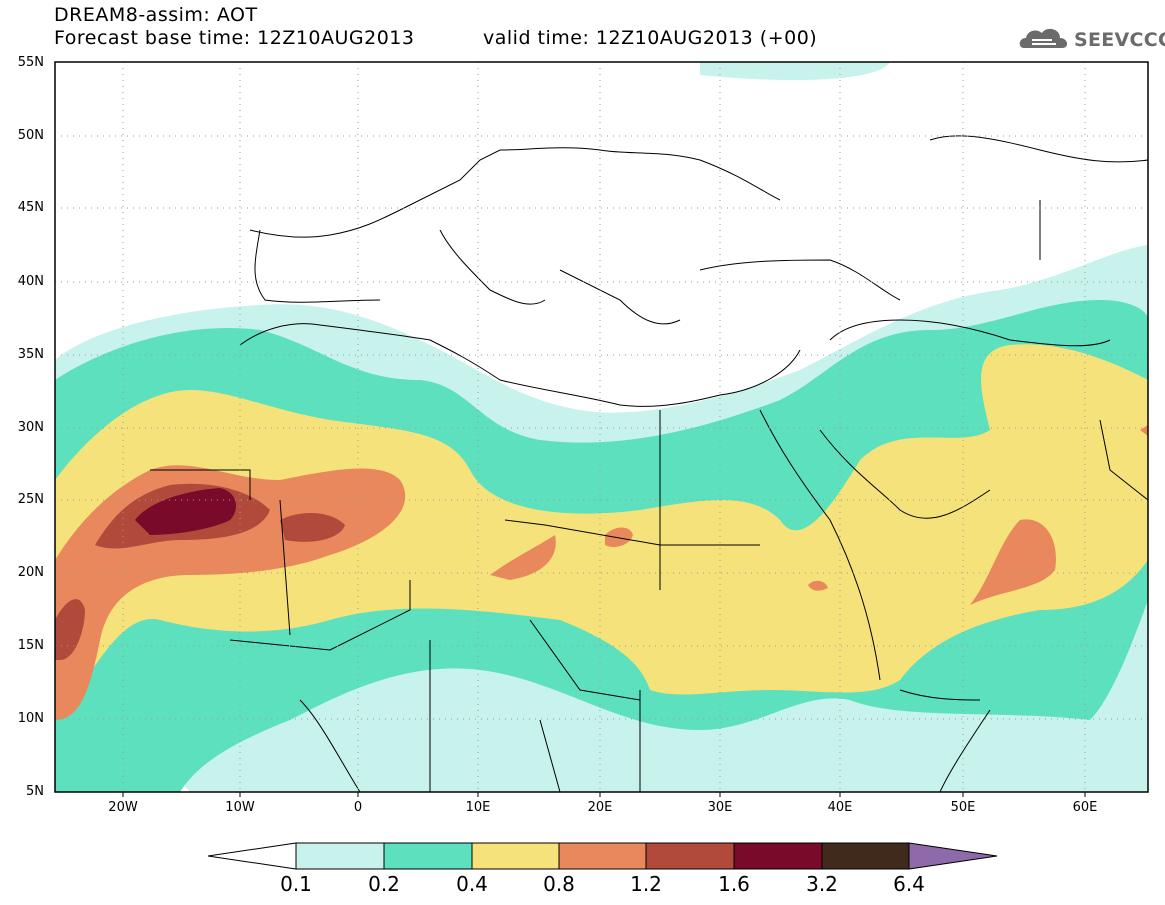  Describe the element at coordinates (604, 794) in the screenshot. I see `axis-ticks` at that location.